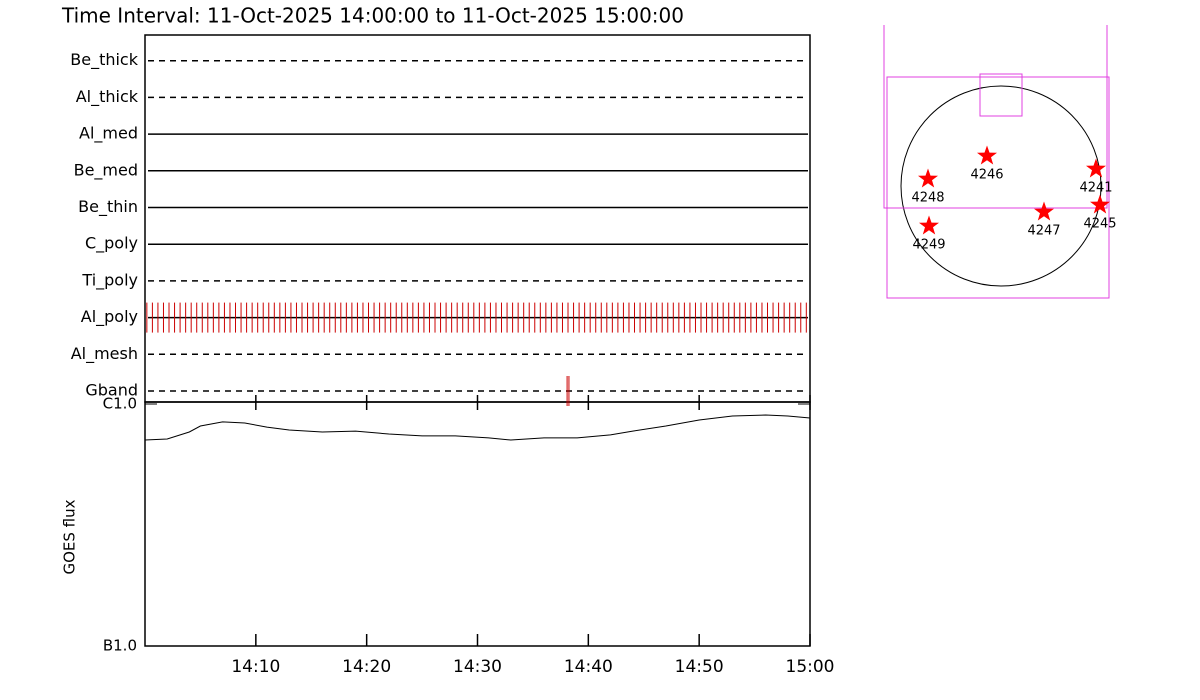  What do you see at coordinates (108, 134) in the screenshot?
I see `filter-label: Al_med` at bounding box center [108, 134].